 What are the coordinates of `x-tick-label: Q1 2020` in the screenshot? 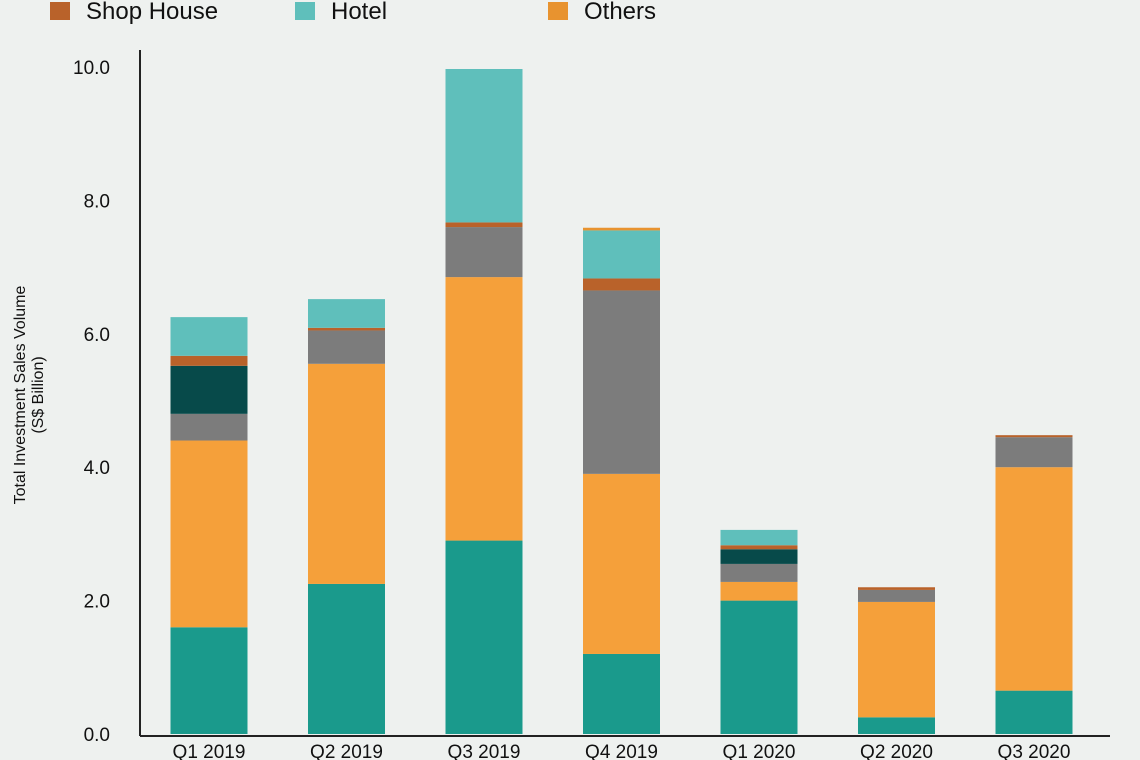 It's located at (759, 751).